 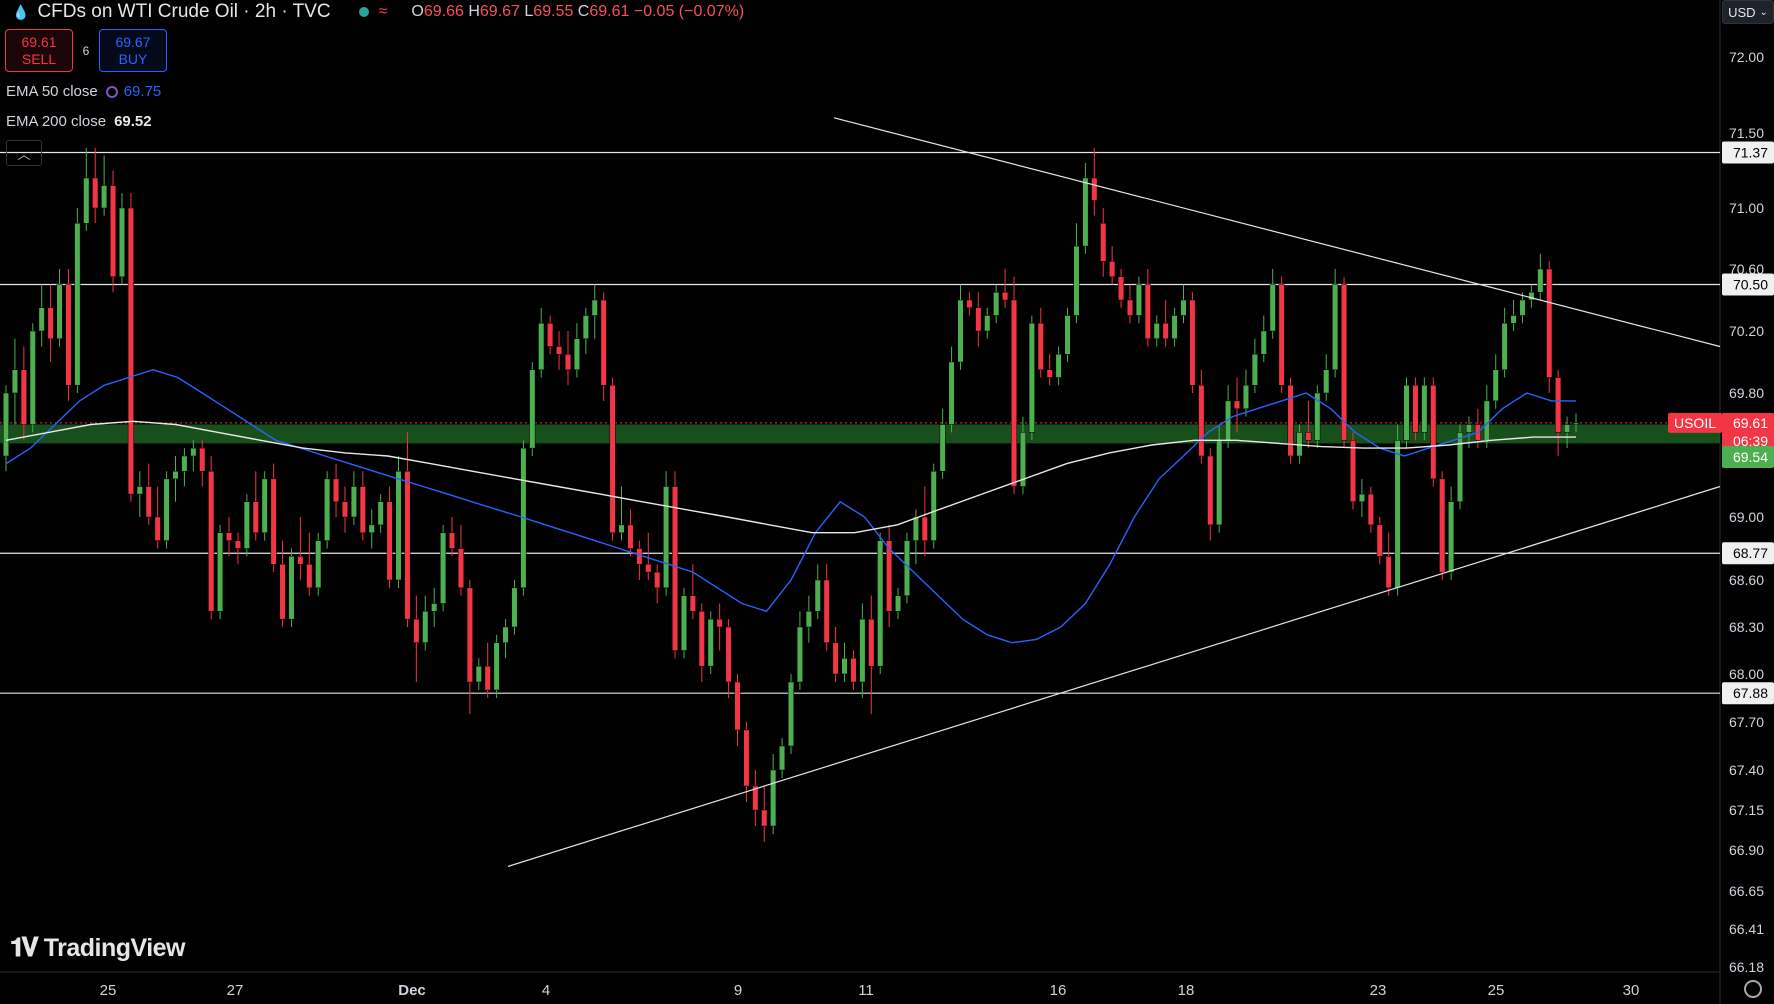 I want to click on settings-icon, so click(x=1753, y=989).